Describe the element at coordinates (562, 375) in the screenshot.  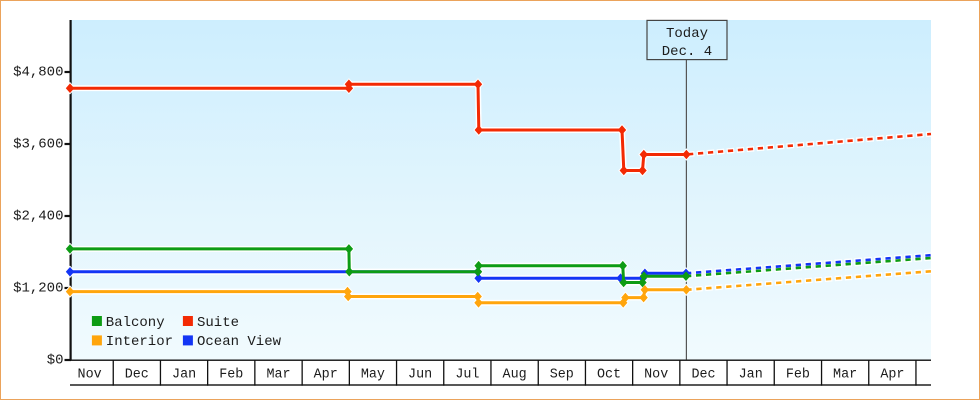
I see `svg-text: Sep` at that location.